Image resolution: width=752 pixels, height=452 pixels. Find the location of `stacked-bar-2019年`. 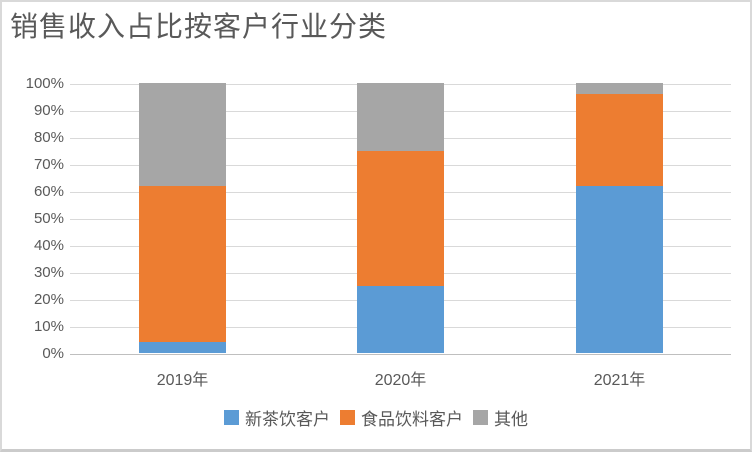

stacked-bar-2019年 is located at coordinates (182, 218).